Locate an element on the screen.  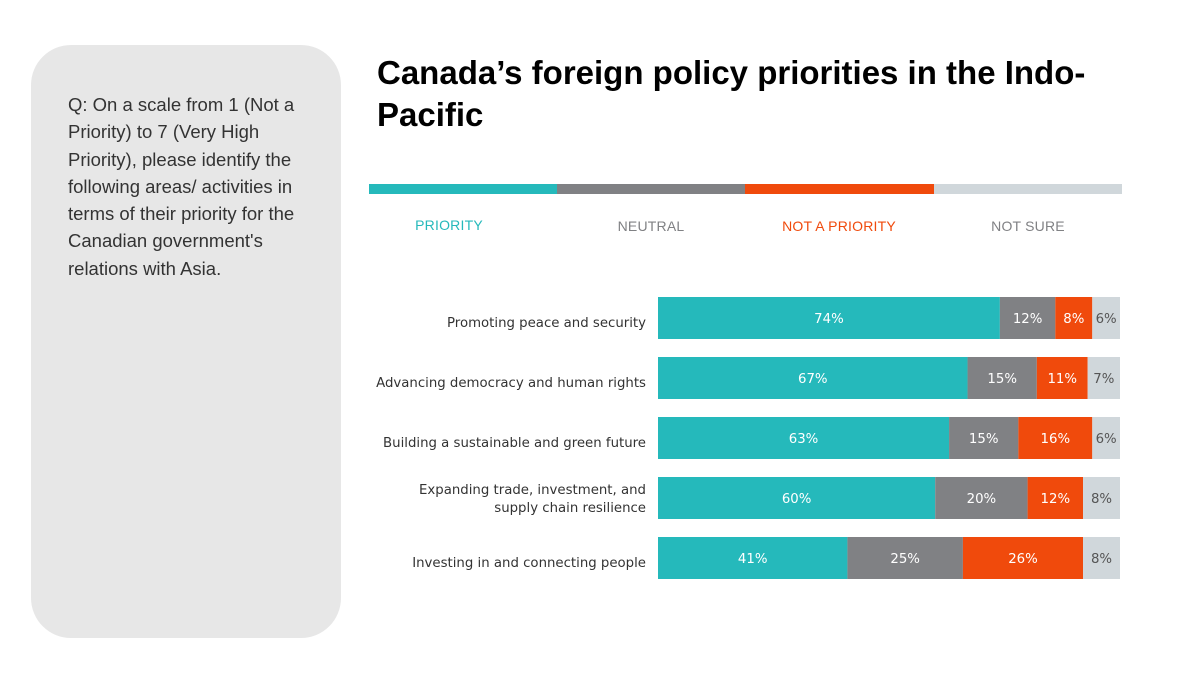
bar-value-label: 25% is located at coordinates (905, 559).